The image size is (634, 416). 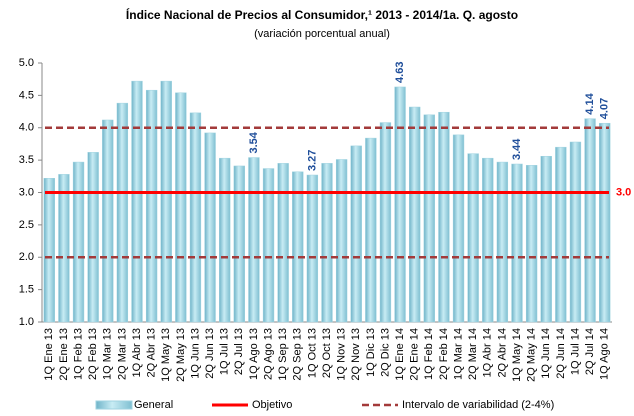 What do you see at coordinates (605, 354) in the screenshot?
I see `x-tick-label: 1Q Ago 14` at bounding box center [605, 354].